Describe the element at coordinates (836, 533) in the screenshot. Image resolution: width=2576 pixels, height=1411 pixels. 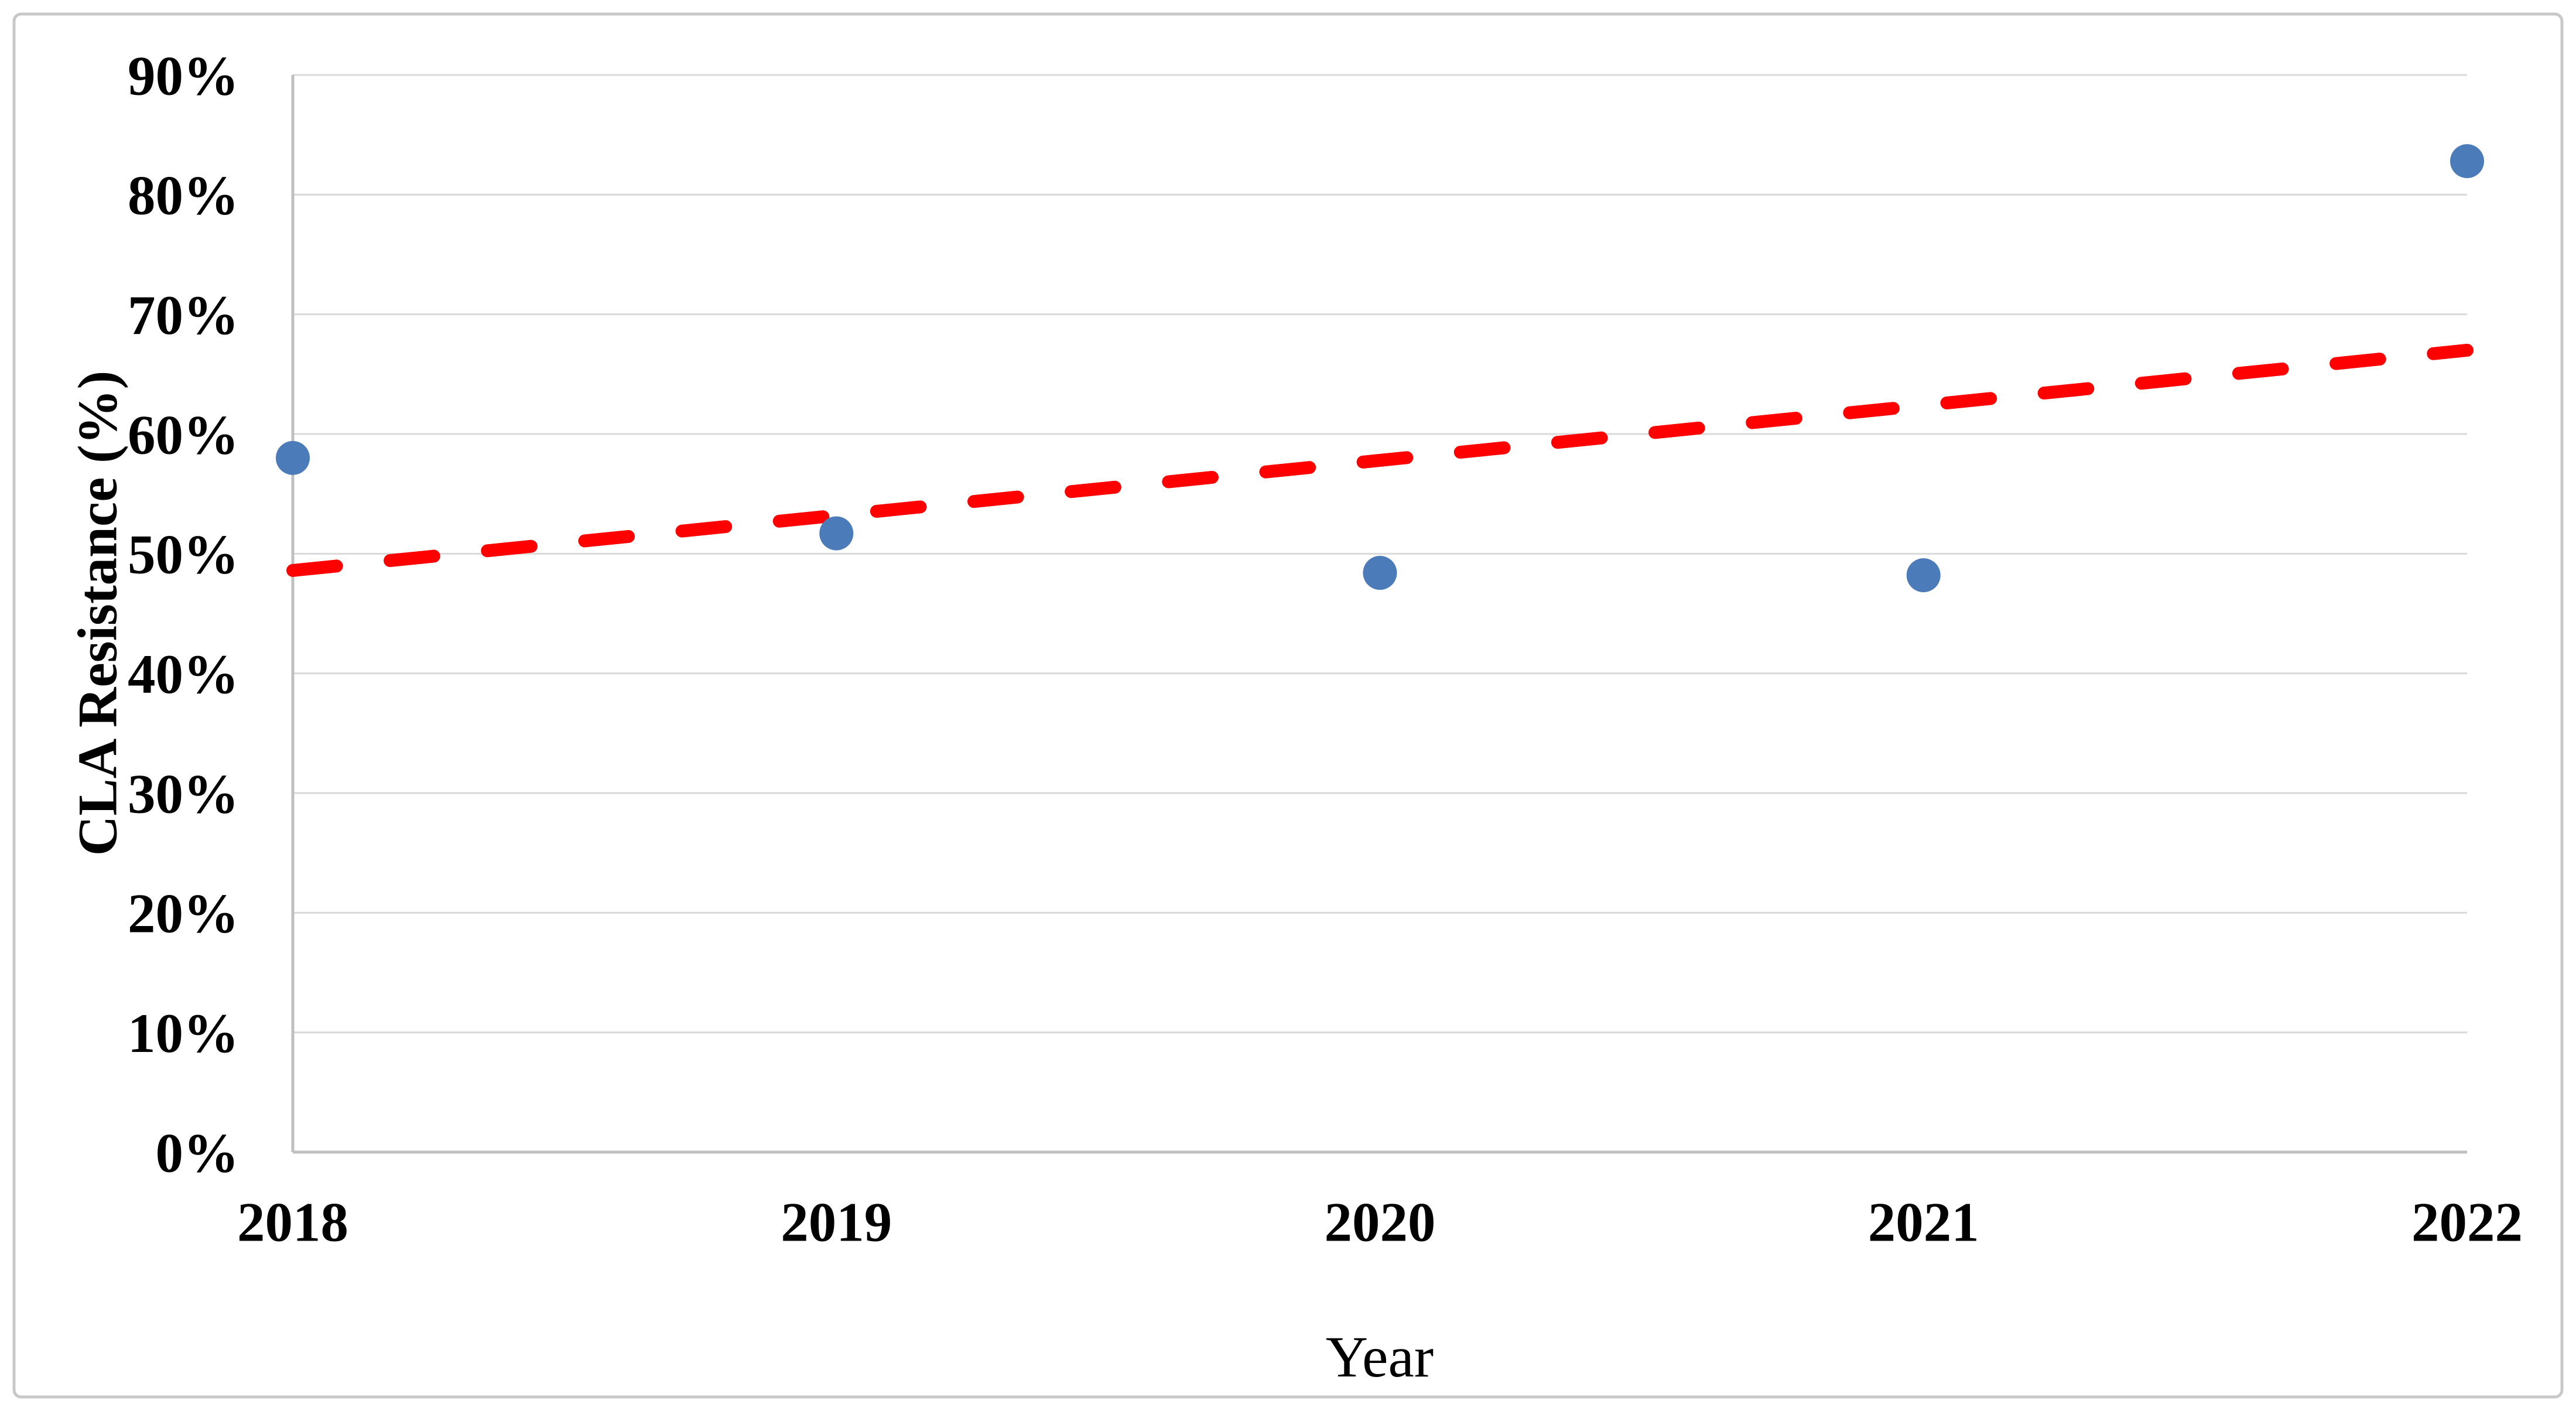
I see `data-point-2019` at that location.